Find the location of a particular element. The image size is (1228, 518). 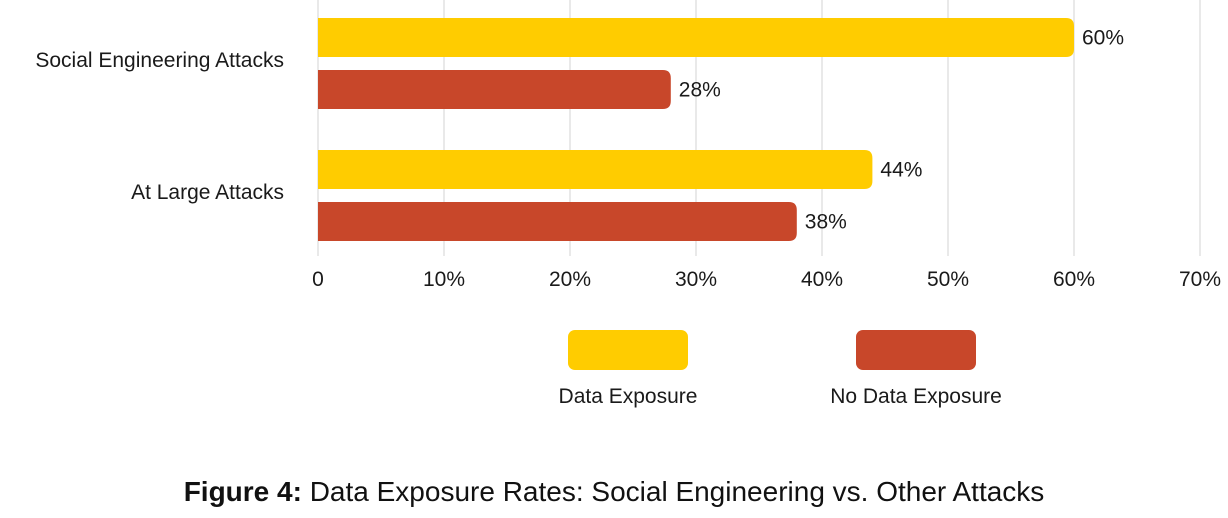

x-tick-label: 60% is located at coordinates (1074, 279).